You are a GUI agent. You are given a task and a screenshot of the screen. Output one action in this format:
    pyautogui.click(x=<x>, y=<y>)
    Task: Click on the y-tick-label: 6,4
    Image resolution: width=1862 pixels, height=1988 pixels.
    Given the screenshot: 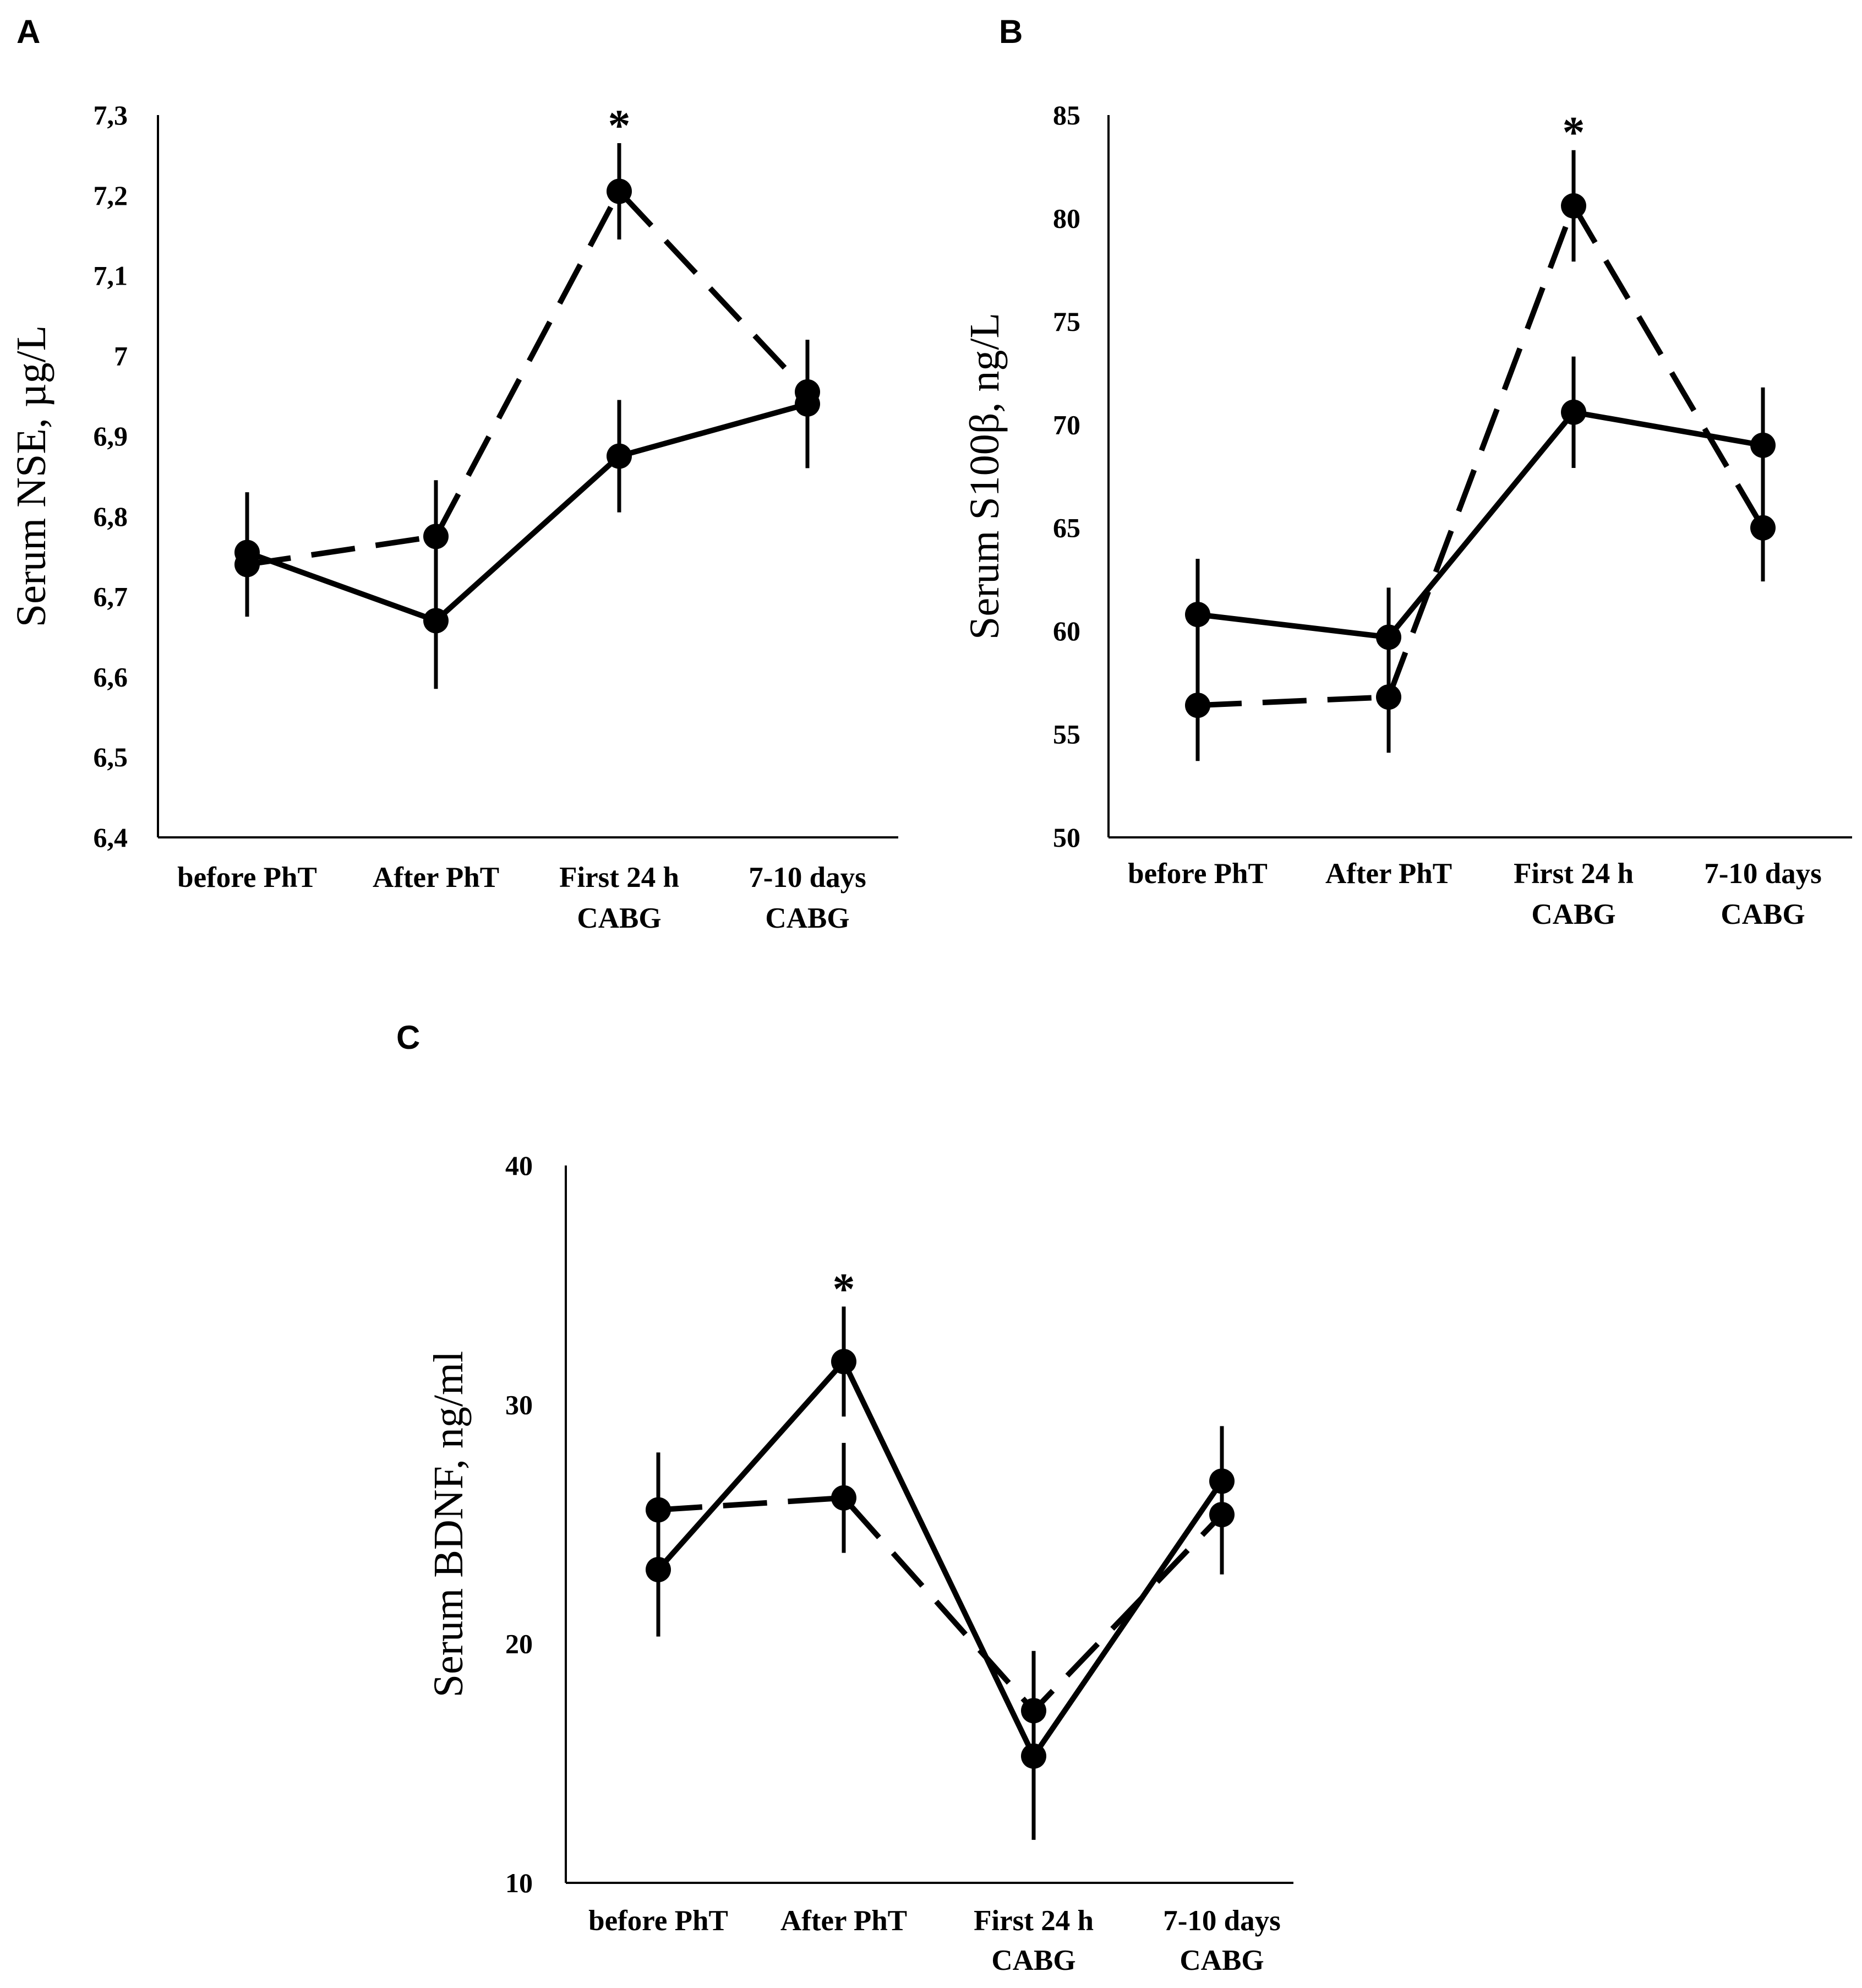 What is the action you would take?
    pyautogui.click(x=111, y=838)
    